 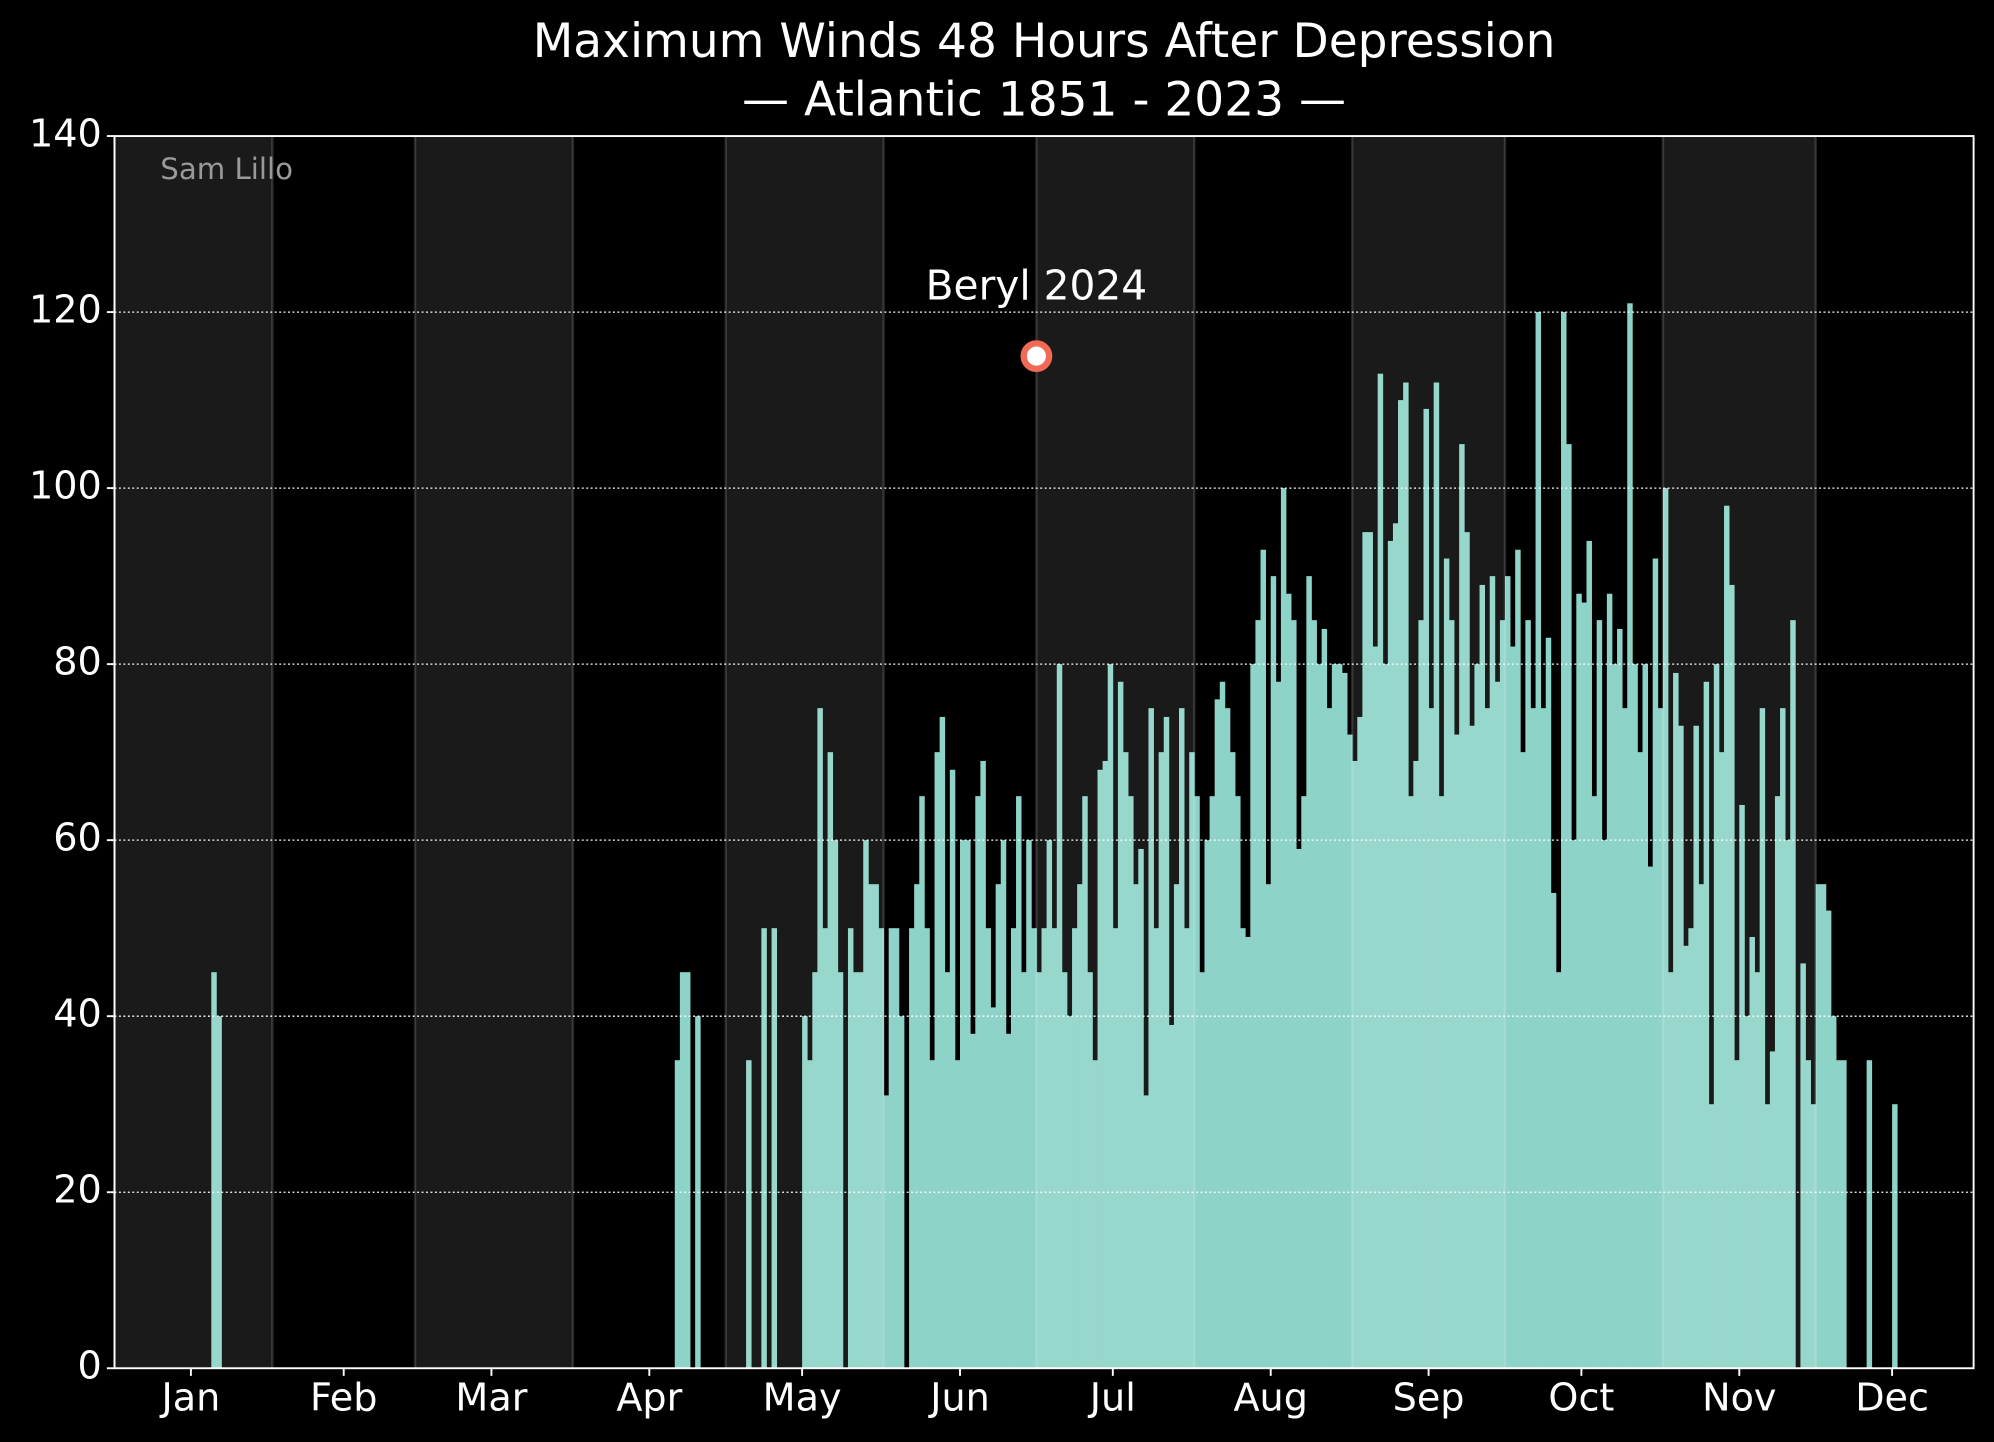 What do you see at coordinates (77, 1014) in the screenshot?
I see `y-tick-label: 40` at bounding box center [77, 1014].